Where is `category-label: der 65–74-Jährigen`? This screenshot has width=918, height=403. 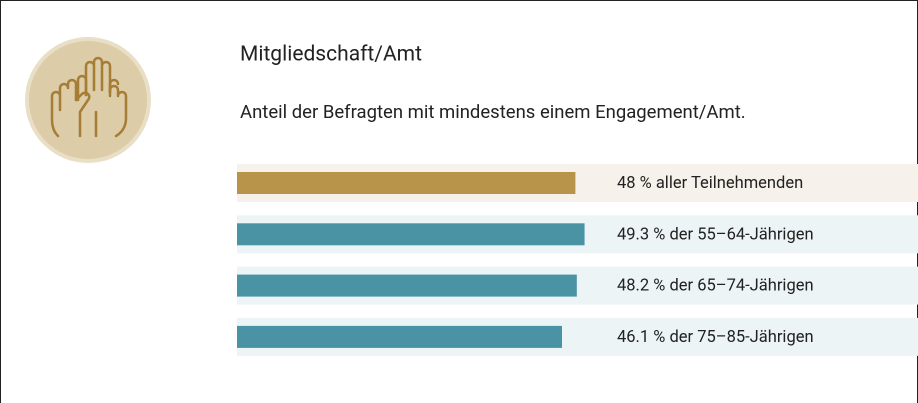
category-label: der 65–74-Jährigen is located at coordinates (741, 286).